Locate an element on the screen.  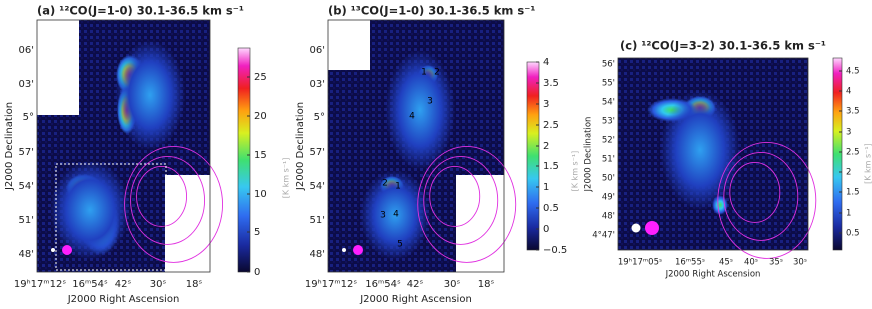
colorbar-tick-label: 5 is located at coordinates (257, 232).